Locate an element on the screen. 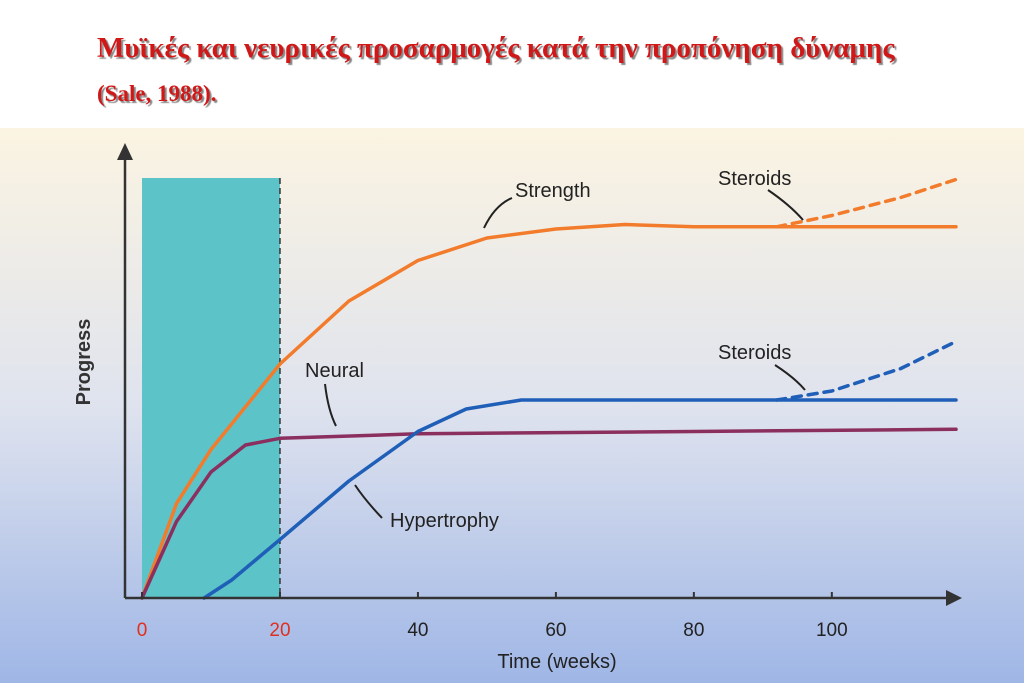 The width and height of the screenshot is (1024, 683). series-label: Strength is located at coordinates (553, 191).